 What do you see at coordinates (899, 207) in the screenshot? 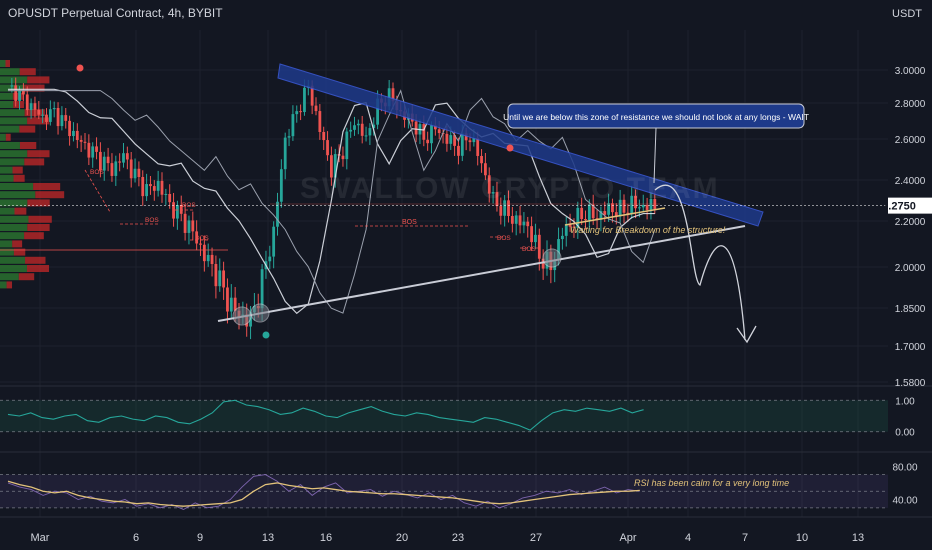
I see `price-tag-text: 2.2750` at bounding box center [899, 207].